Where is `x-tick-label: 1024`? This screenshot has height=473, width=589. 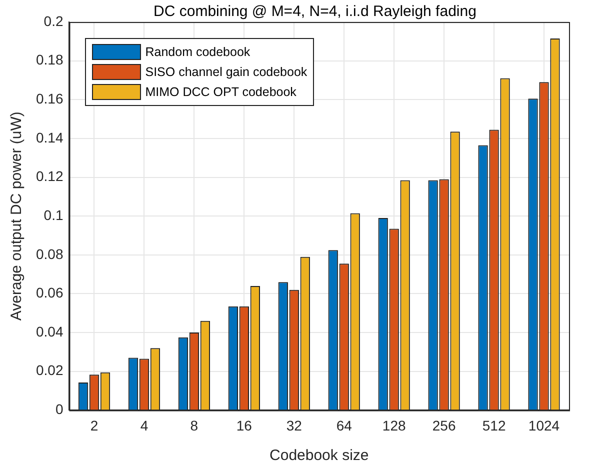 x-tick-label: 1024 is located at coordinates (544, 425).